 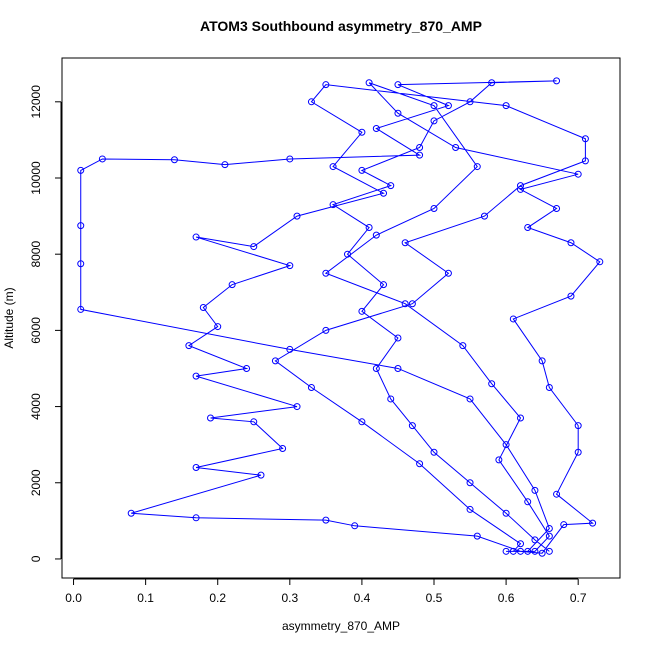 I want to click on x-tick-label: 0.7, so click(x=578, y=598).